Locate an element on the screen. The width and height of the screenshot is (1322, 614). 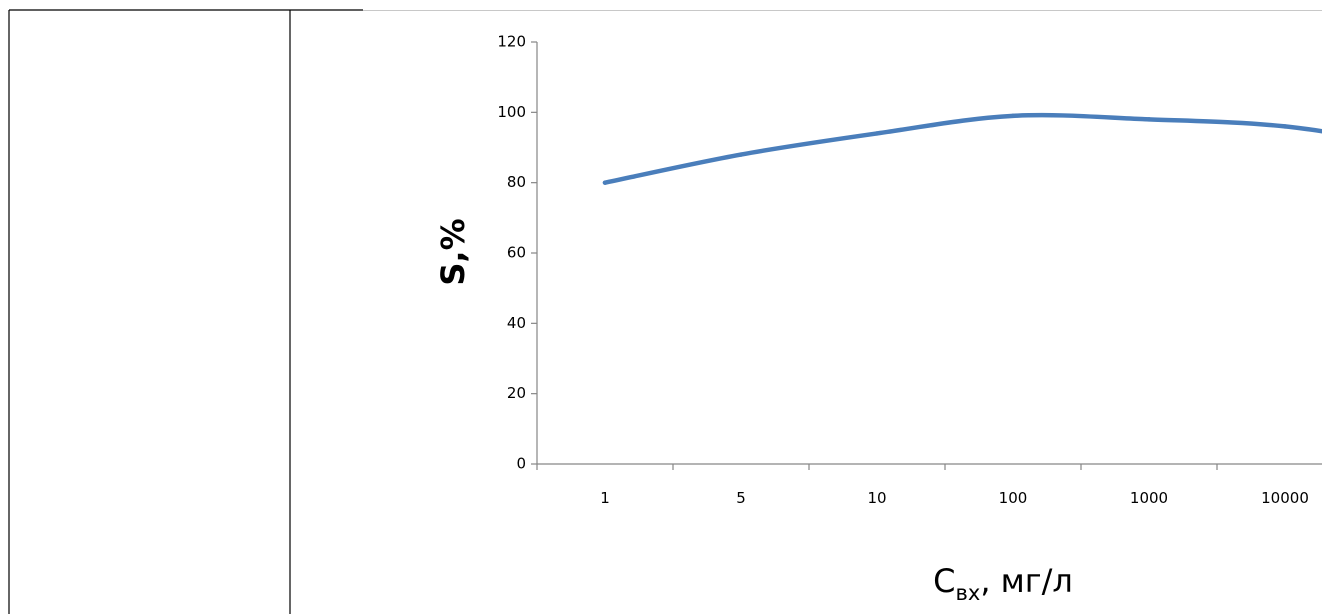
y-tick-label: 60 is located at coordinates (516, 253).